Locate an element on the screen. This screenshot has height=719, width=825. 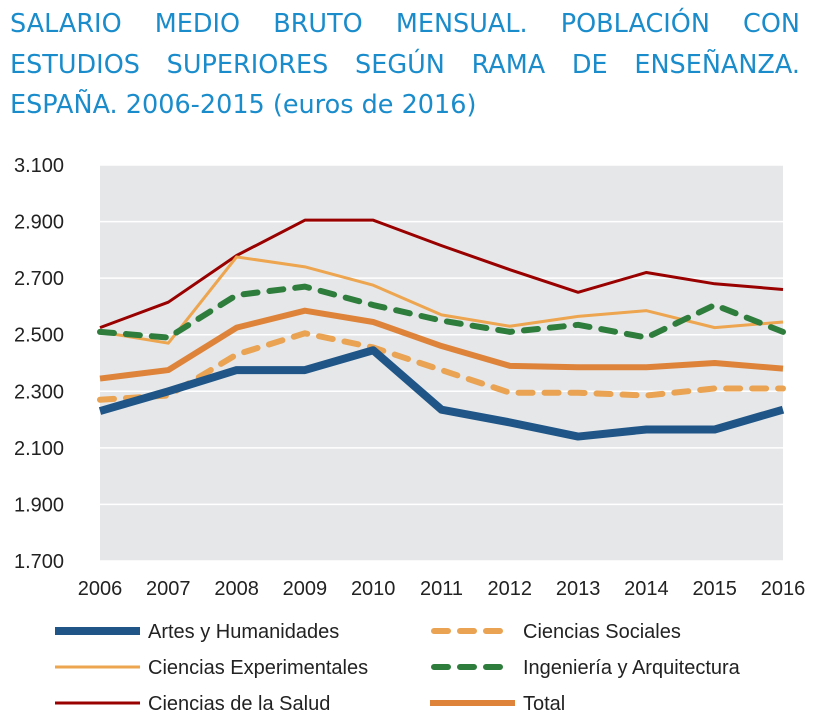
x-tick-label: 2011 is located at coordinates (441, 589).